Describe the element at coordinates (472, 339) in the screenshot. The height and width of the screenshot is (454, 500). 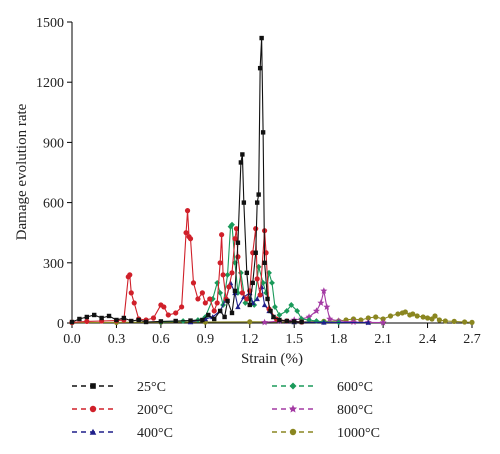
I see `x-tick-label: 2.7` at that location.